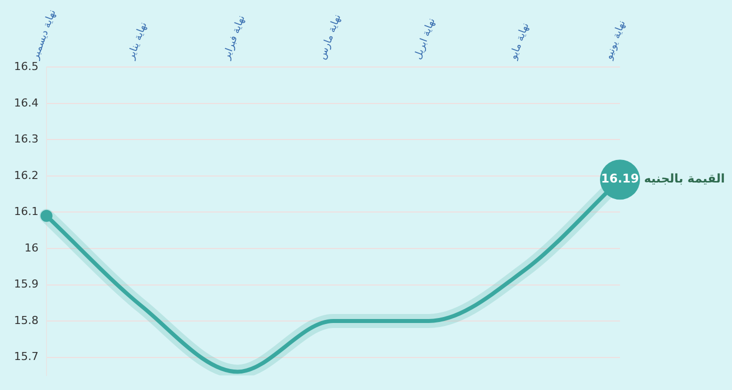 Image resolution: width=732 pixels, height=390 pixels. Describe the element at coordinates (26, 284) in the screenshot. I see `y-tick-label: 15.9` at that location.